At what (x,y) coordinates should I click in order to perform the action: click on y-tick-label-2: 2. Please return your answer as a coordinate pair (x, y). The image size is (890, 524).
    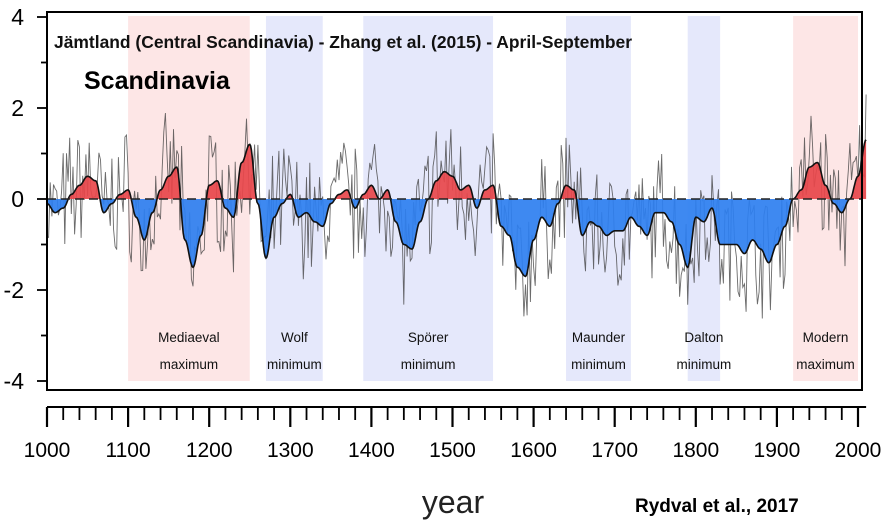
    Looking at the image, I should click on (17, 108).